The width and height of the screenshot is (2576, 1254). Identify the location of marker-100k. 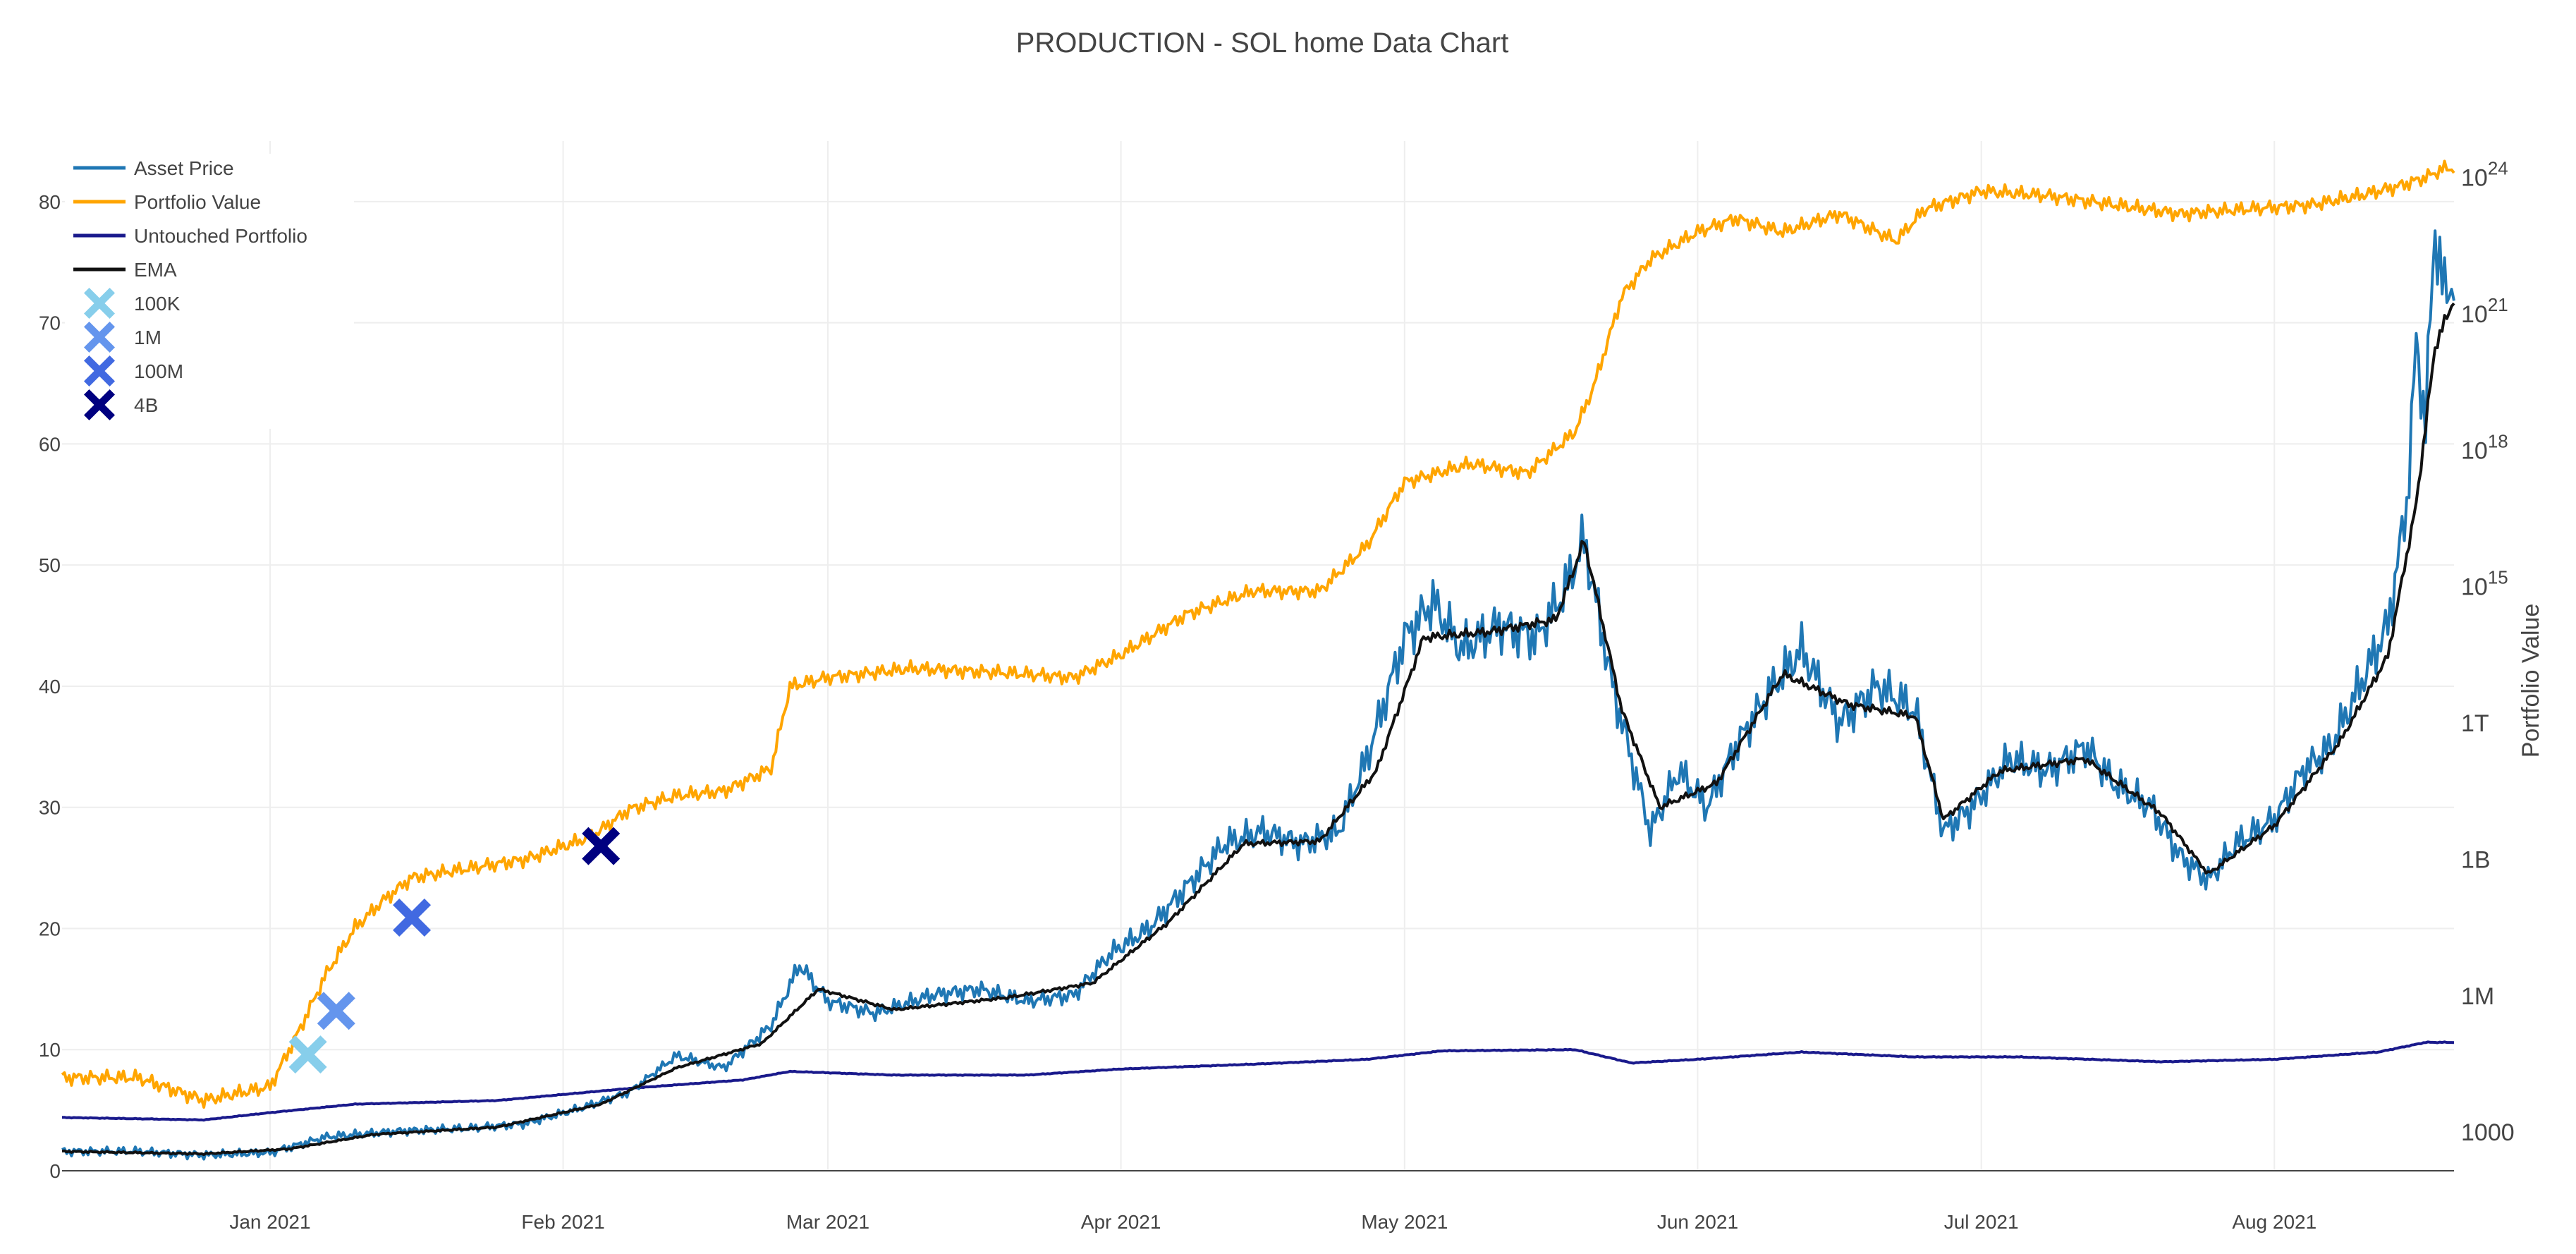
(308, 1054).